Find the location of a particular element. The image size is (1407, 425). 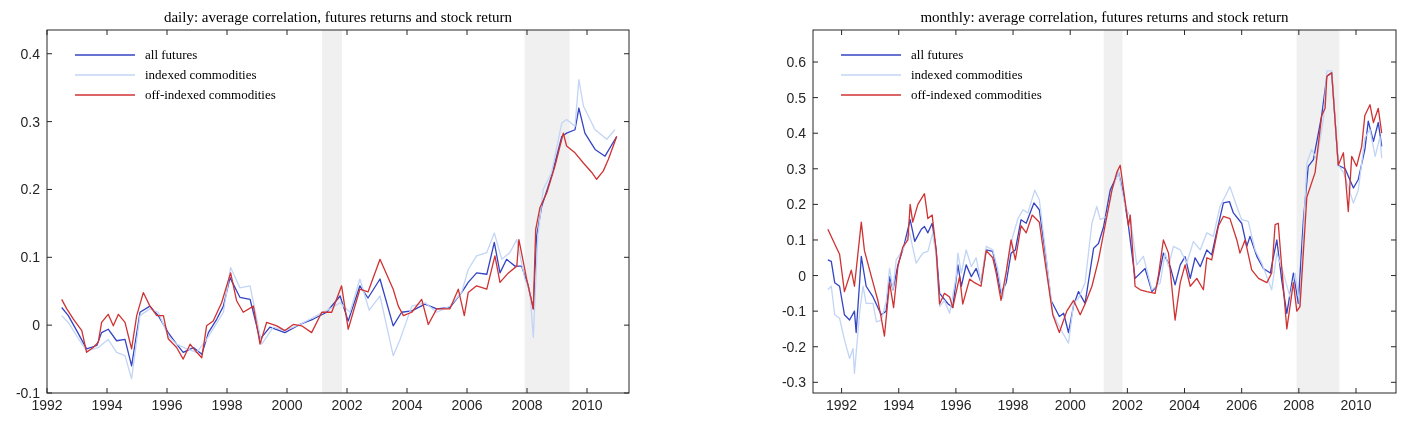

y-tick-label: -0.3 is located at coordinates (794, 382).